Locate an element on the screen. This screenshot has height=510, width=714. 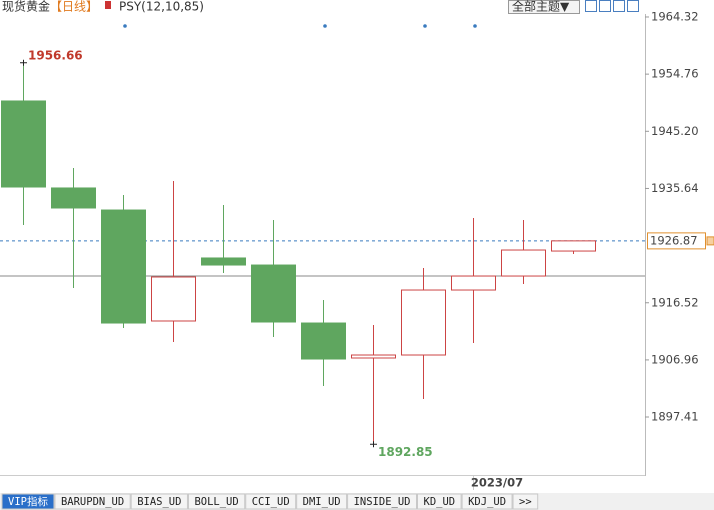
y-tick-label: 1945.20 is located at coordinates (675, 131).